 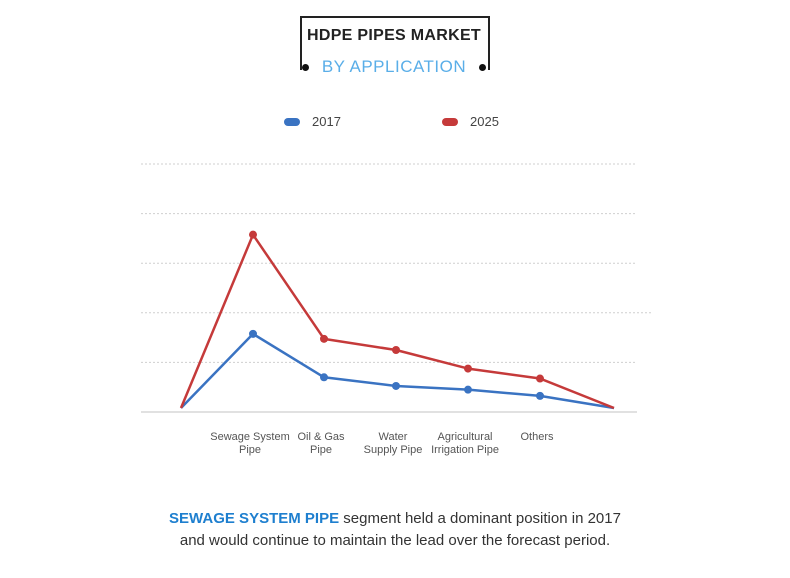 What do you see at coordinates (397, 371) in the screenshot?
I see `series-line-2017` at bounding box center [397, 371].